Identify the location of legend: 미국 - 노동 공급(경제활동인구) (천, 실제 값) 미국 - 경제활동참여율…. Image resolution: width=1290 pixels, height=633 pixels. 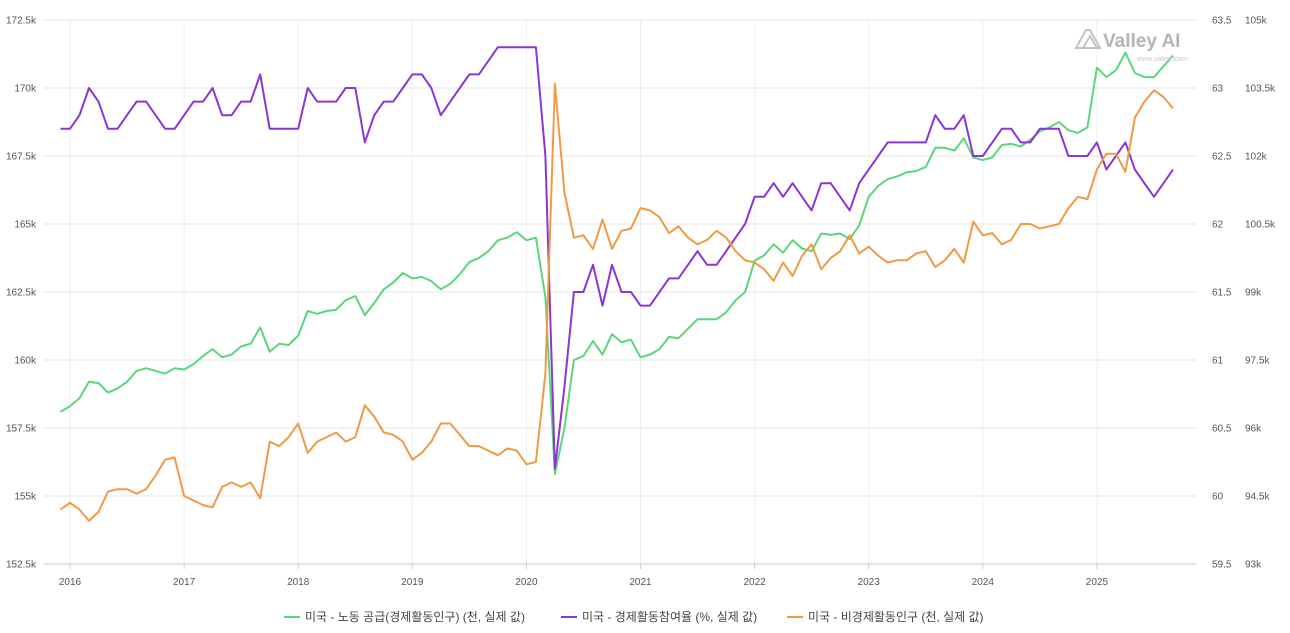
(634, 616).